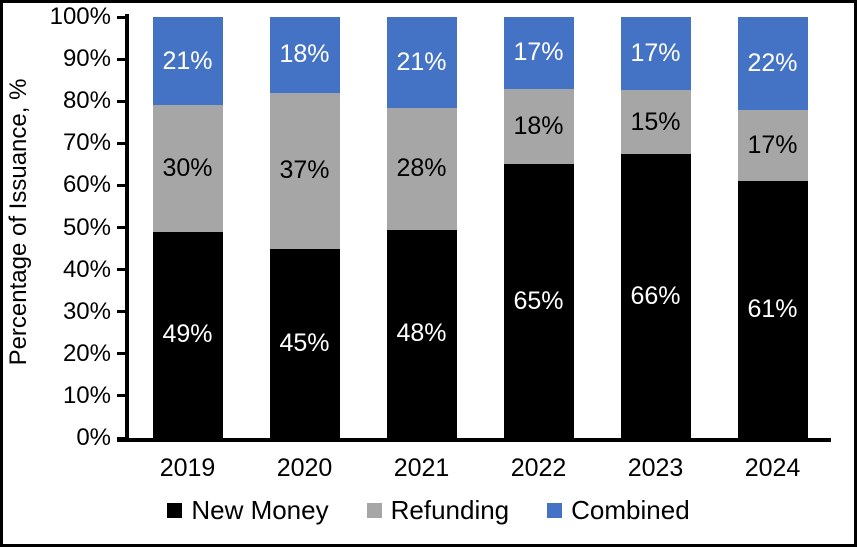 The width and height of the screenshot is (857, 547). I want to click on y-tick-label: 40%, so click(86, 269).